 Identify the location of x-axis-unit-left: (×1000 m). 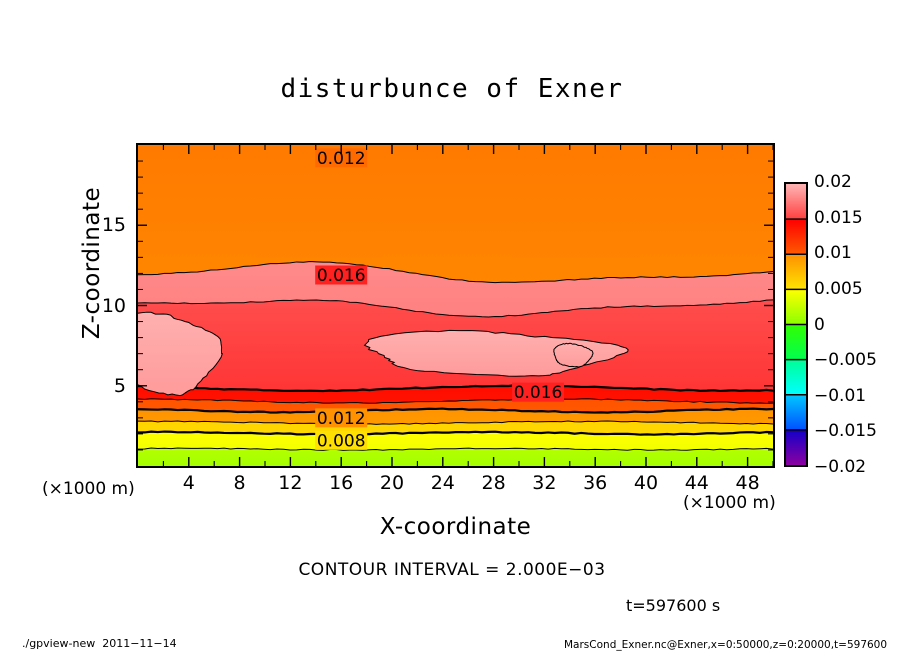
(88, 489).